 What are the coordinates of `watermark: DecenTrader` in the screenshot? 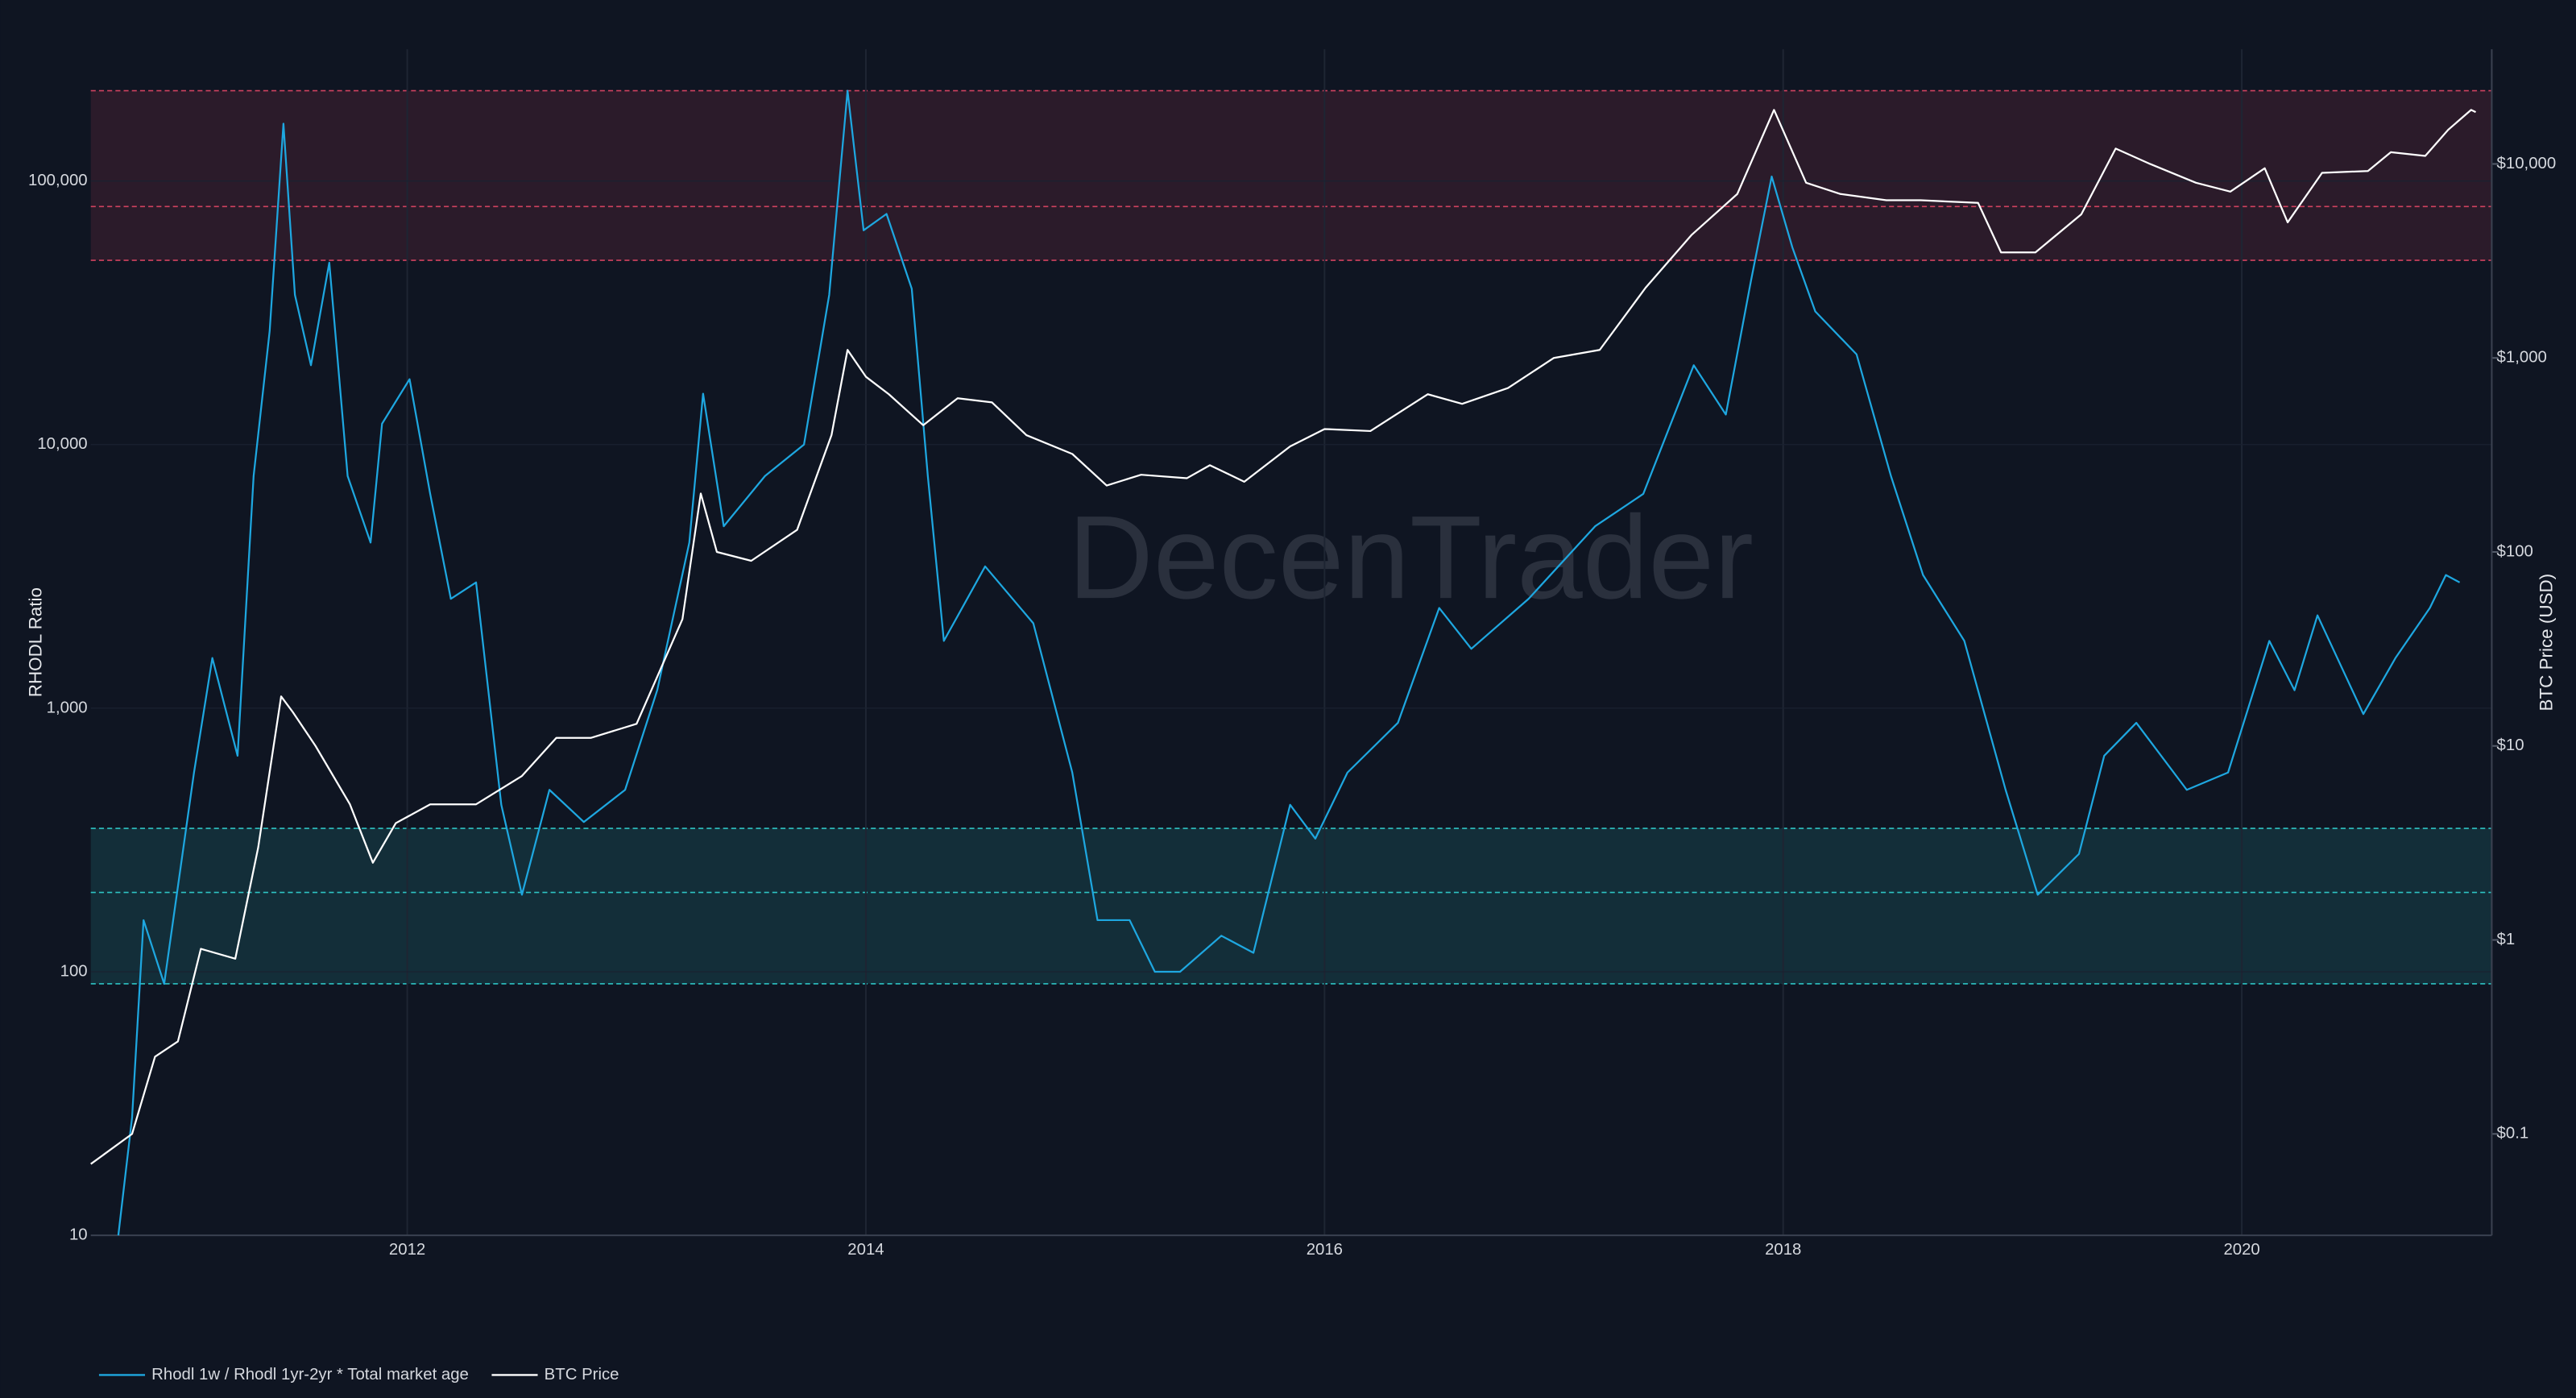 It's located at (1411, 558).